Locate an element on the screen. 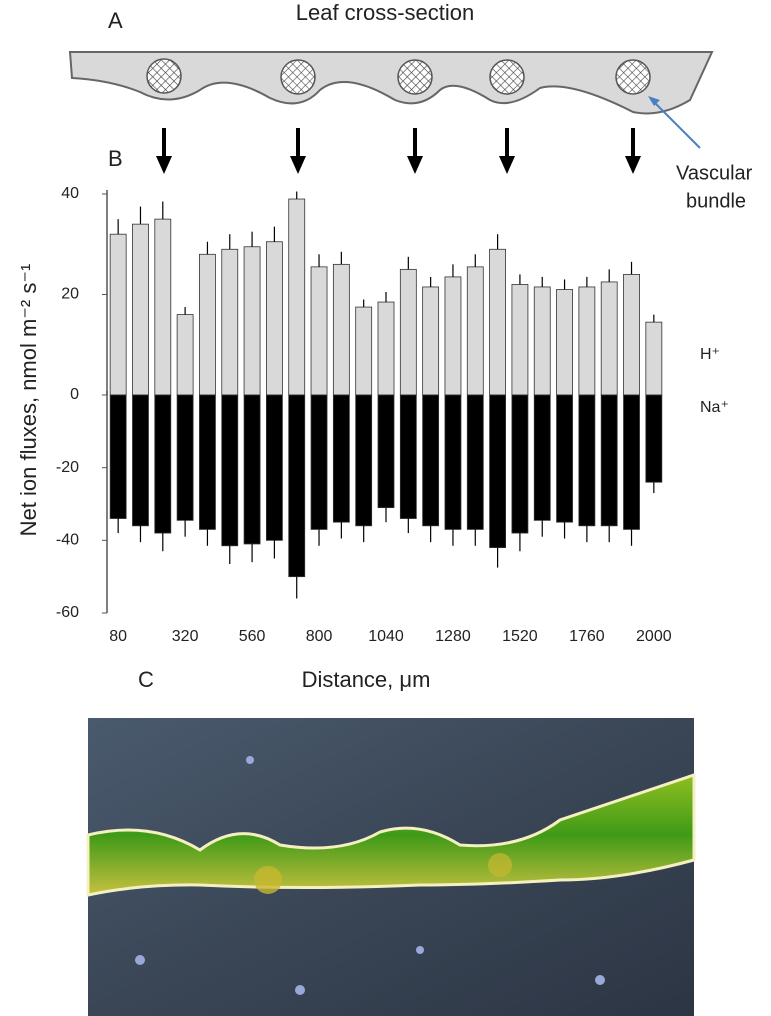  y-tick-label: 0 is located at coordinates (74, 394).